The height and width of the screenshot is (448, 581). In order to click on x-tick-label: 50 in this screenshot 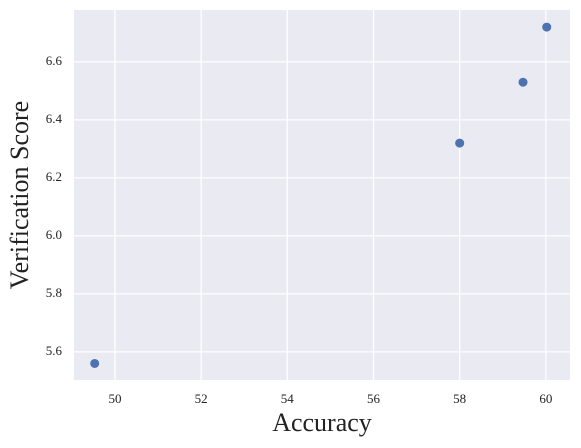, I will do `click(114, 398)`.